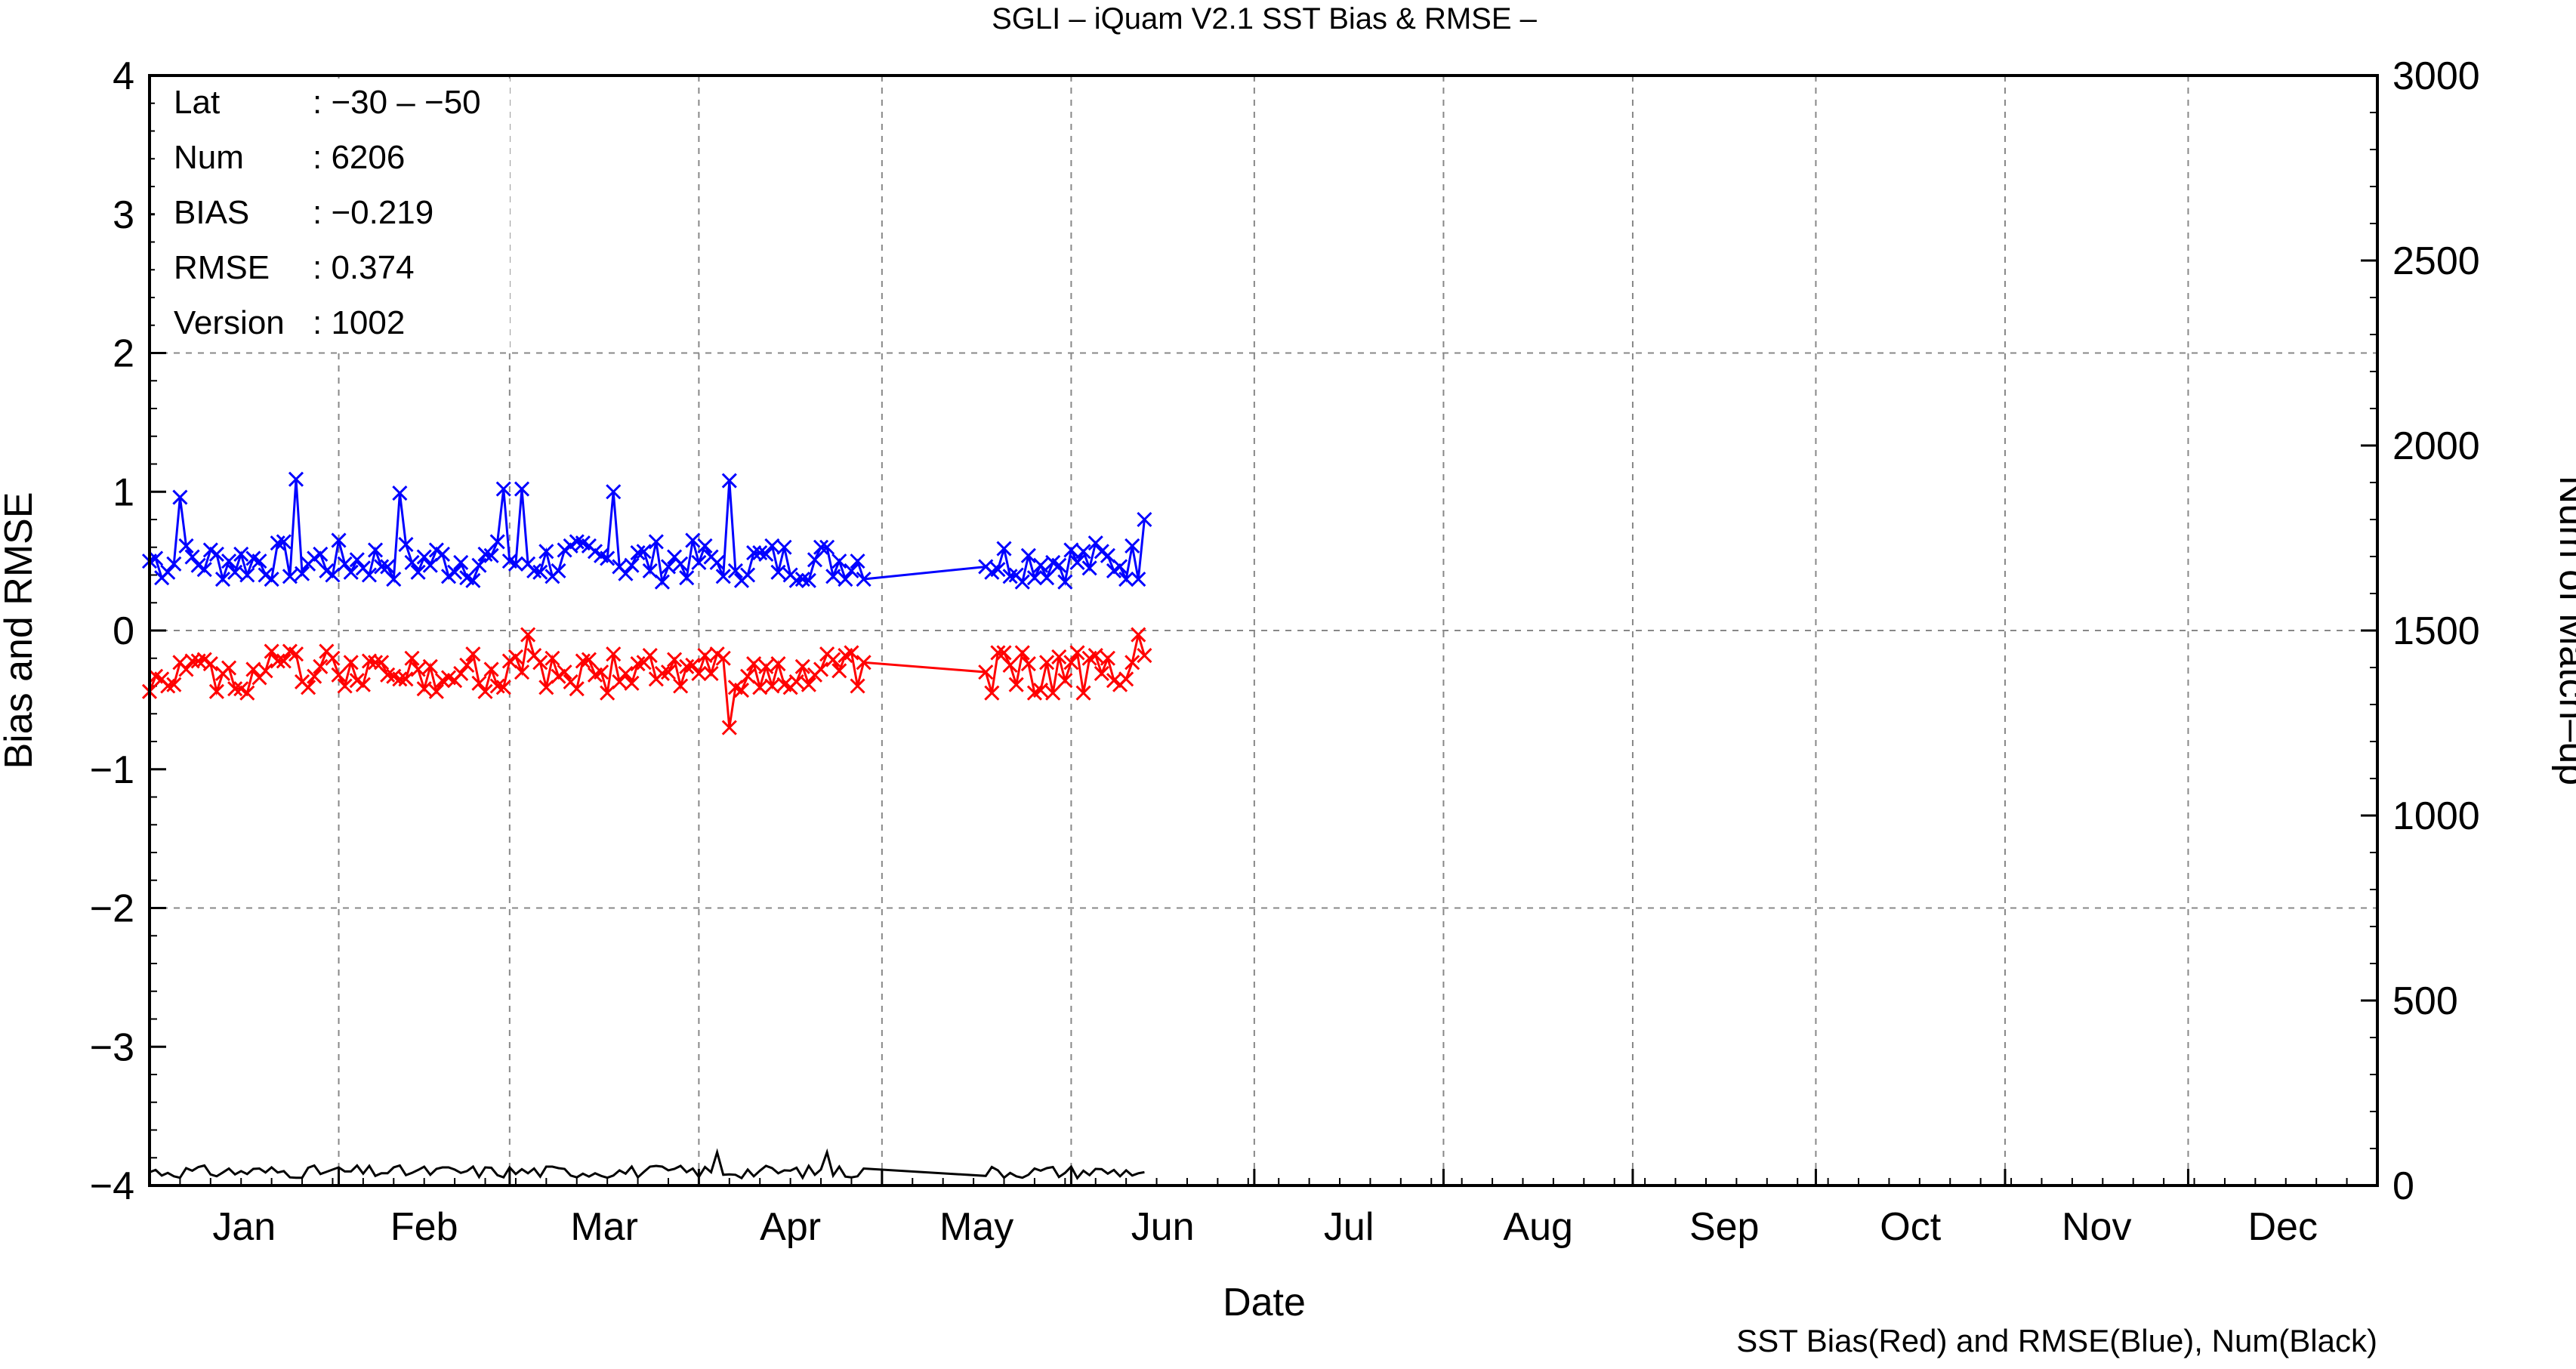 The height and width of the screenshot is (1369, 2576). What do you see at coordinates (123, 215) in the screenshot?
I see `y-left-tick-label: 3` at bounding box center [123, 215].